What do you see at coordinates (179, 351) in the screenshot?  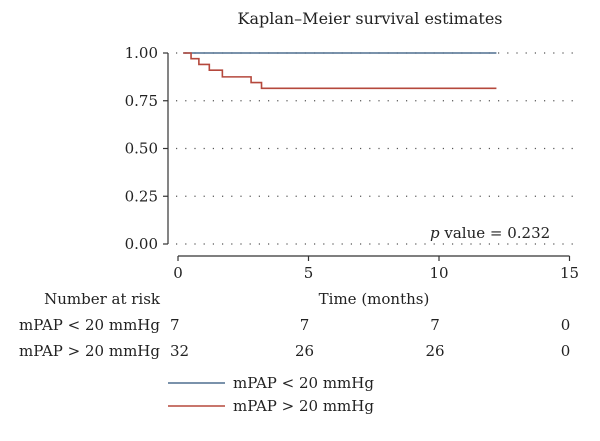 I see `risk-count: 32` at bounding box center [179, 351].